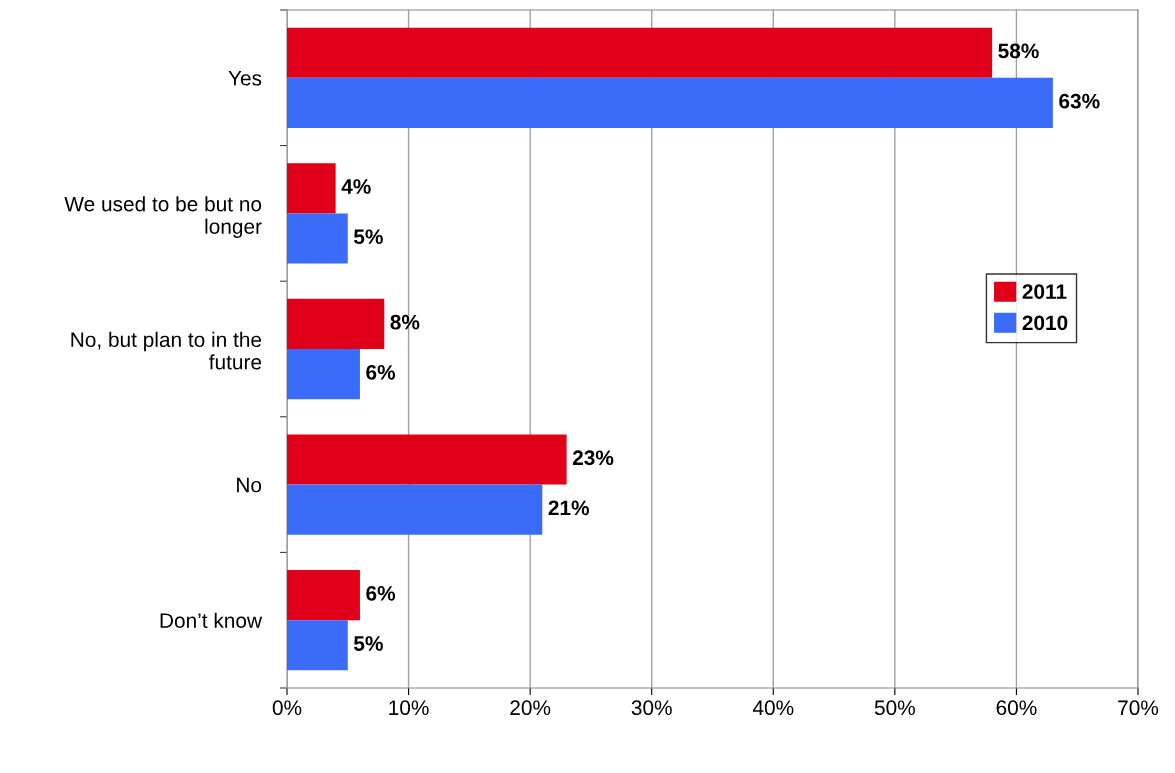 Image resolution: width=1175 pixels, height=773 pixels. What do you see at coordinates (409, 708) in the screenshot?
I see `x-tick-label: 10%` at bounding box center [409, 708].